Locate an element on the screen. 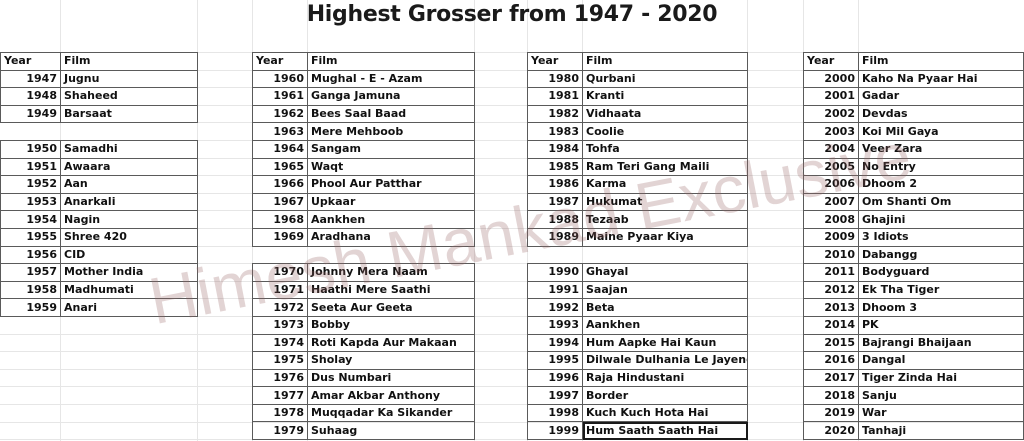 The height and width of the screenshot is (441, 1024). year-cell: 1961 is located at coordinates (280, 96).